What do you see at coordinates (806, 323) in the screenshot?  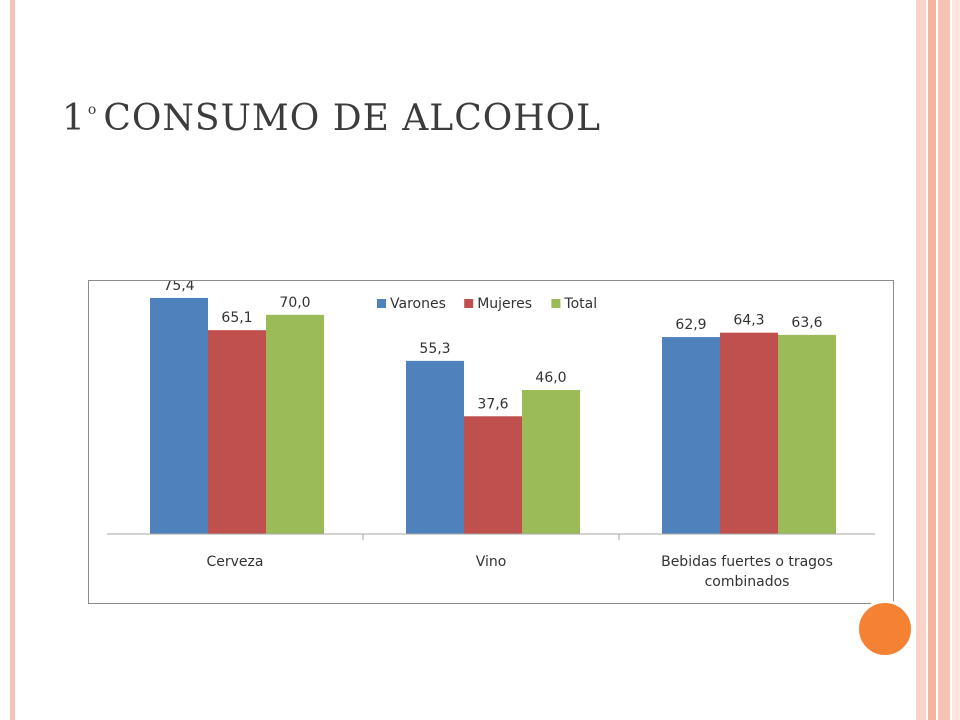 I see `data-label: 63,6` at bounding box center [806, 323].